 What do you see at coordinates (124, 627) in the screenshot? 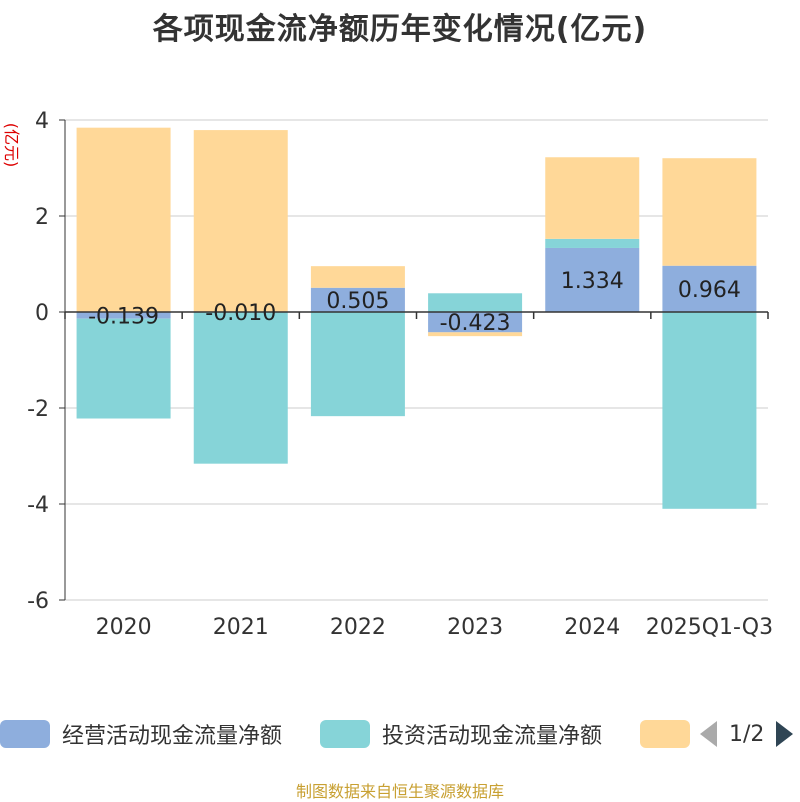
I see `x-tick-label-0: 2020` at bounding box center [124, 627].